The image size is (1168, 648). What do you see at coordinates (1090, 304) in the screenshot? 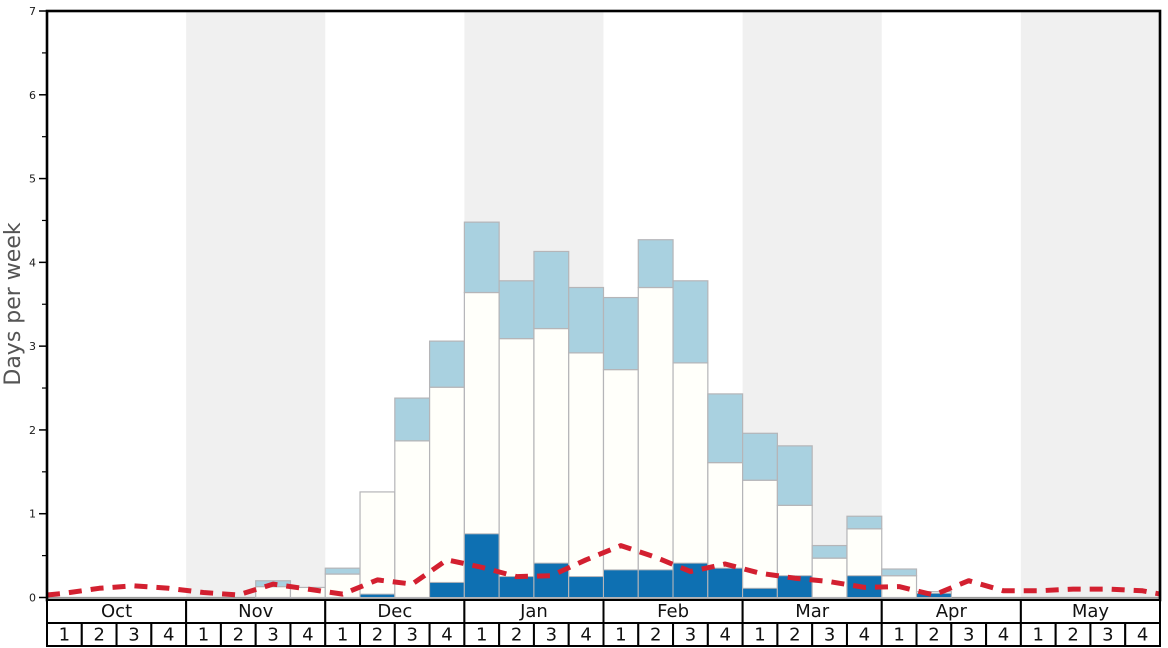
I see `shaded-band-may` at bounding box center [1090, 304].